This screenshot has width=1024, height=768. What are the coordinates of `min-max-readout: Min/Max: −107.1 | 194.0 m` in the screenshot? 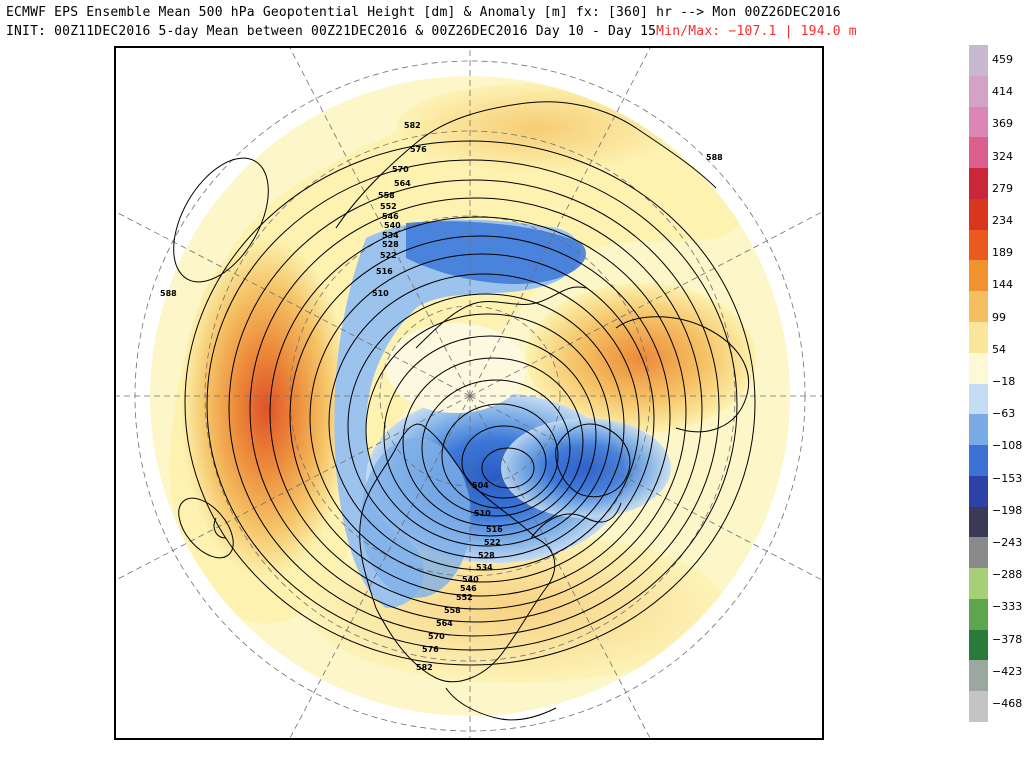 It's located at (756, 31).